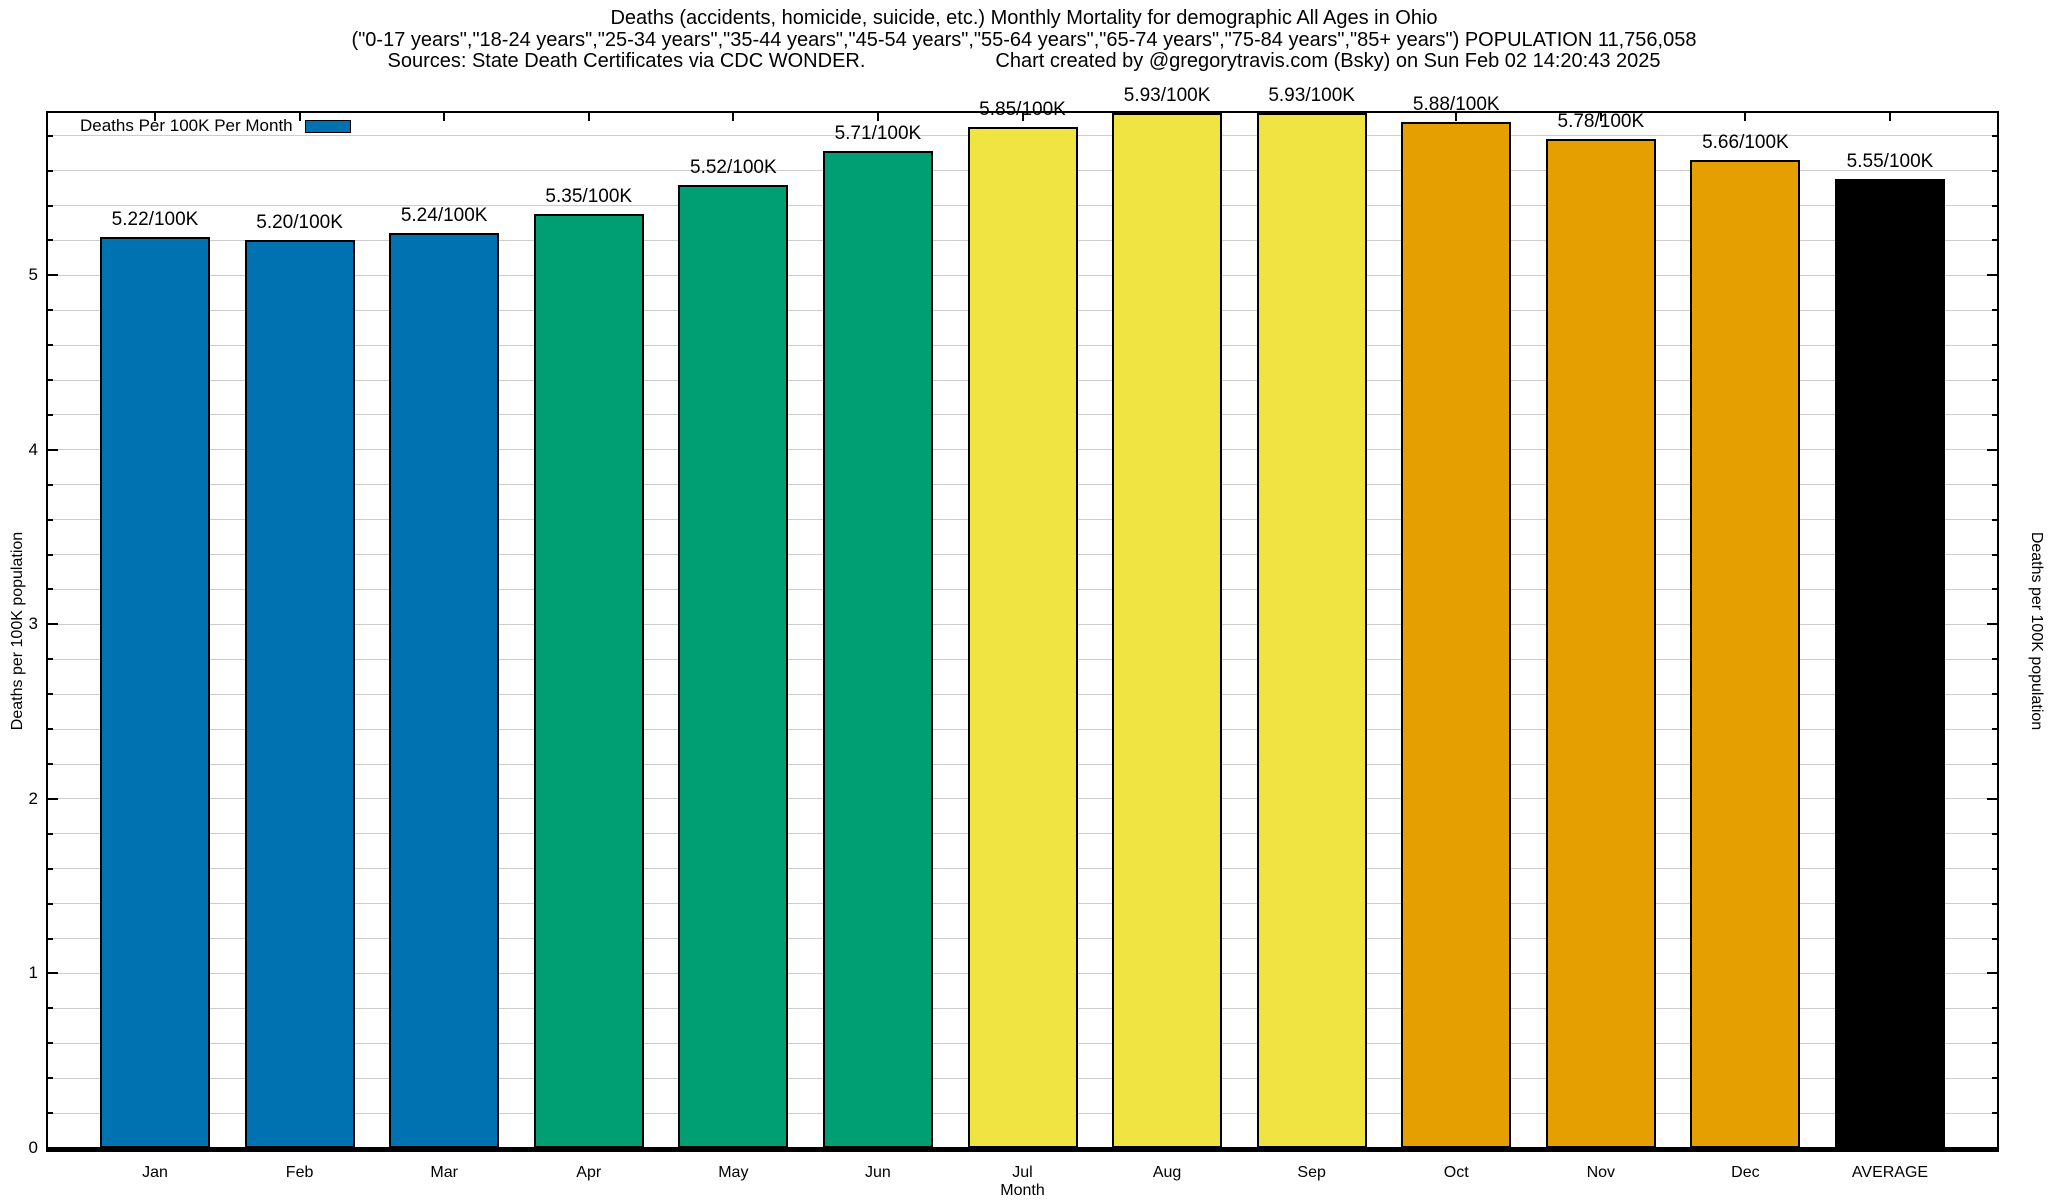 The image size is (2048, 1200). I want to click on bar-aug, so click(1167, 630).